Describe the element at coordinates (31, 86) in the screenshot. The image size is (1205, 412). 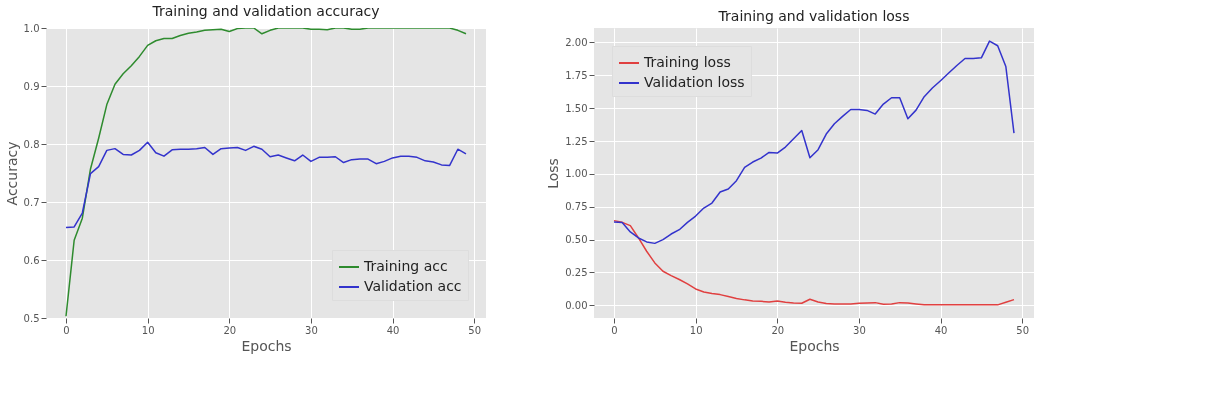
I see `y-tick-label: 0.9` at that location.